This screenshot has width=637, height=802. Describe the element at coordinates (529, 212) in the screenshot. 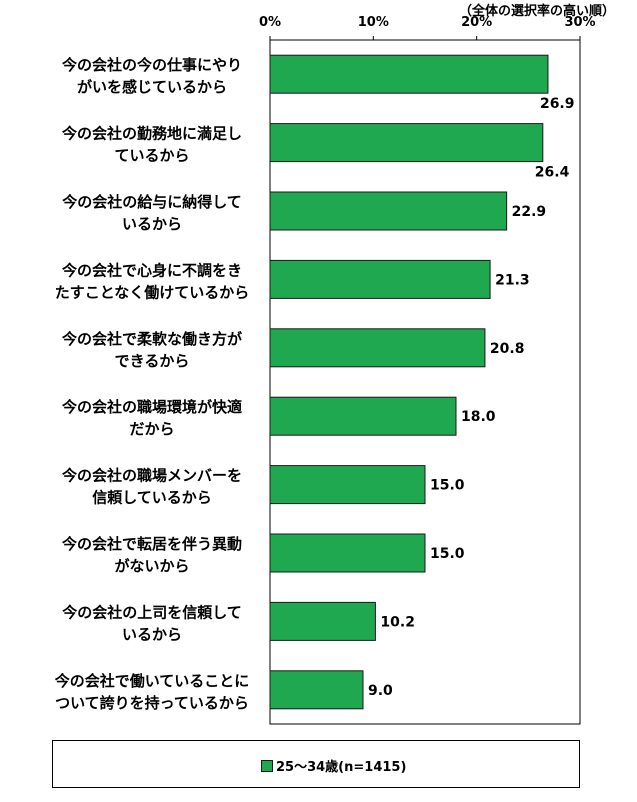

I see `data-label: 22.9` at that location.